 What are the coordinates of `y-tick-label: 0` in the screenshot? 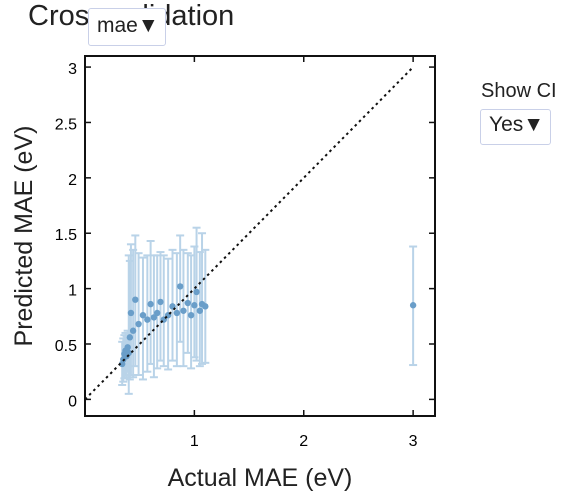 It's located at (72, 401).